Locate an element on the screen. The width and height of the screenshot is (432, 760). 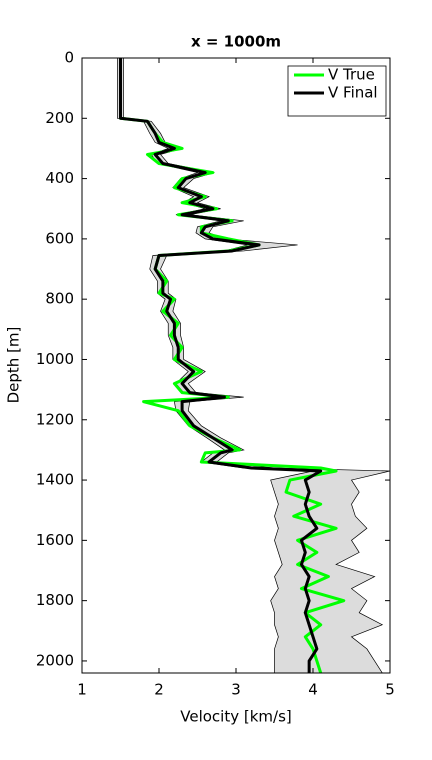
legend-label: V True is located at coordinates (351, 75).